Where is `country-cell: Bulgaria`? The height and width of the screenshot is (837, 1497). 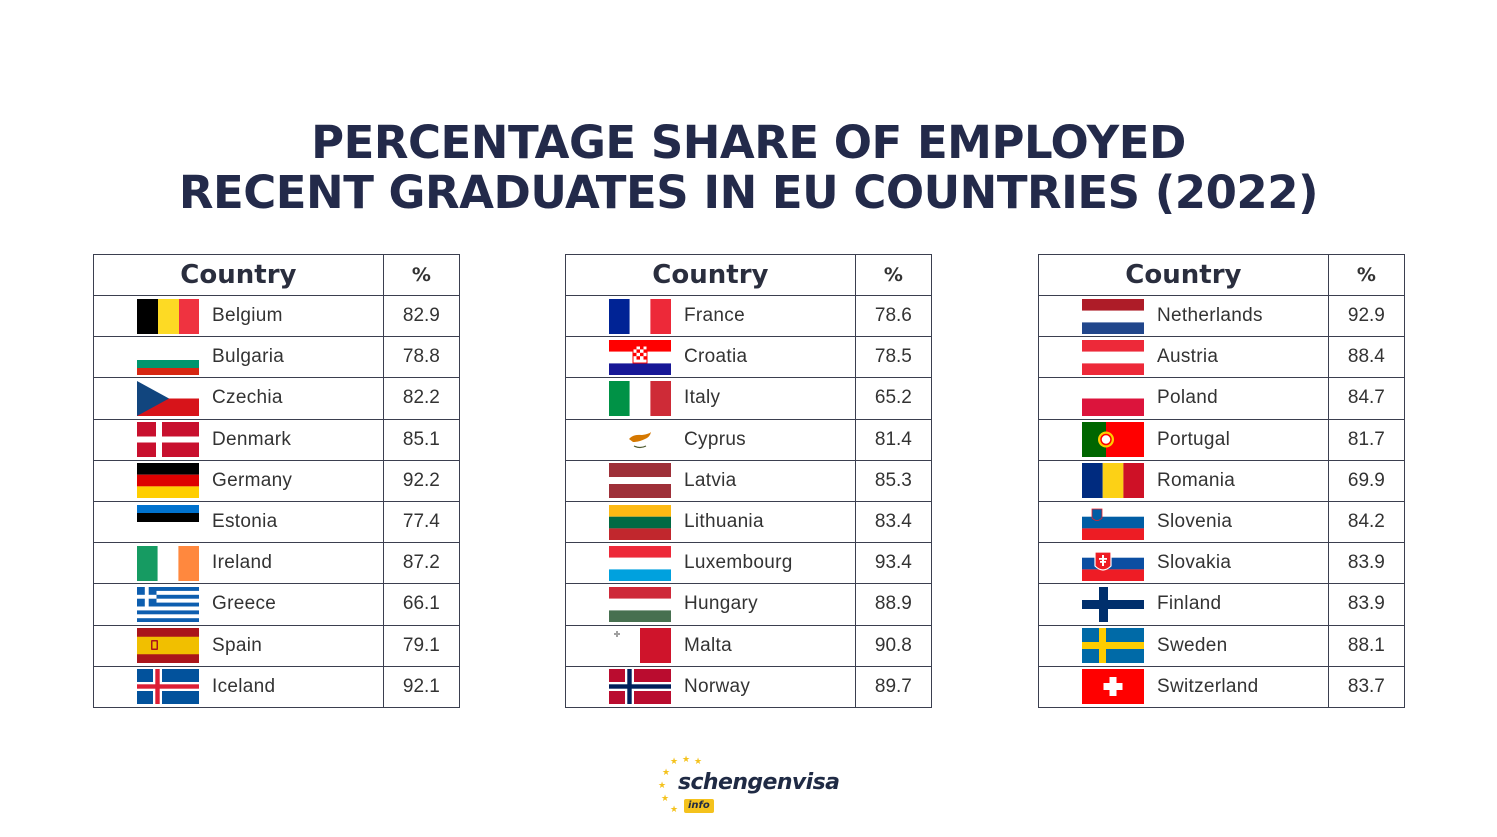 country-cell: Bulgaria is located at coordinates (238, 357).